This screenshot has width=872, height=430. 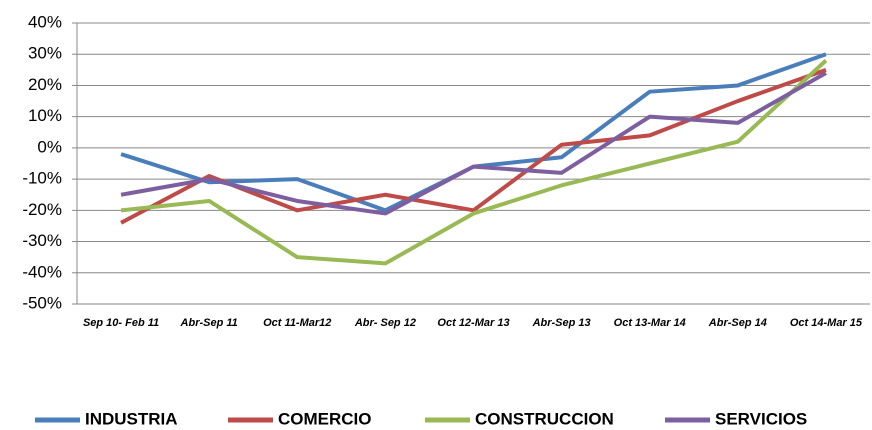 I want to click on legend-label: INDUSTRIA, so click(x=131, y=418).